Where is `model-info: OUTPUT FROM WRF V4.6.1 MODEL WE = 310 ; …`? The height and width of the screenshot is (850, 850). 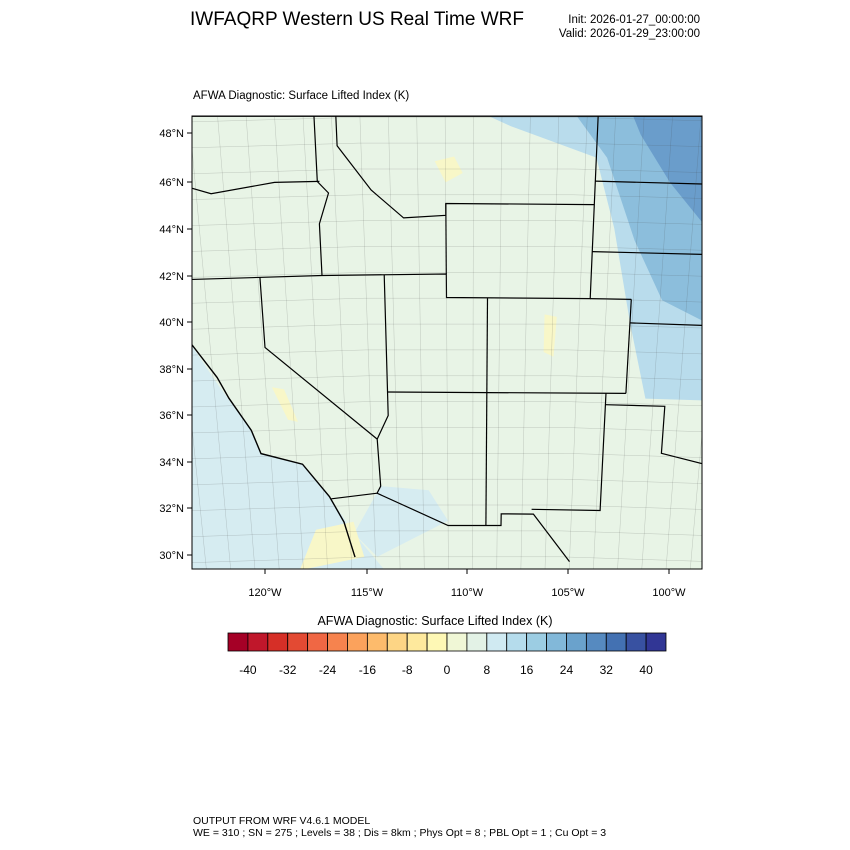 model-info: OUTPUT FROM WRF V4.6.1 MODEL WE = 310 ; … is located at coordinates (399, 827).